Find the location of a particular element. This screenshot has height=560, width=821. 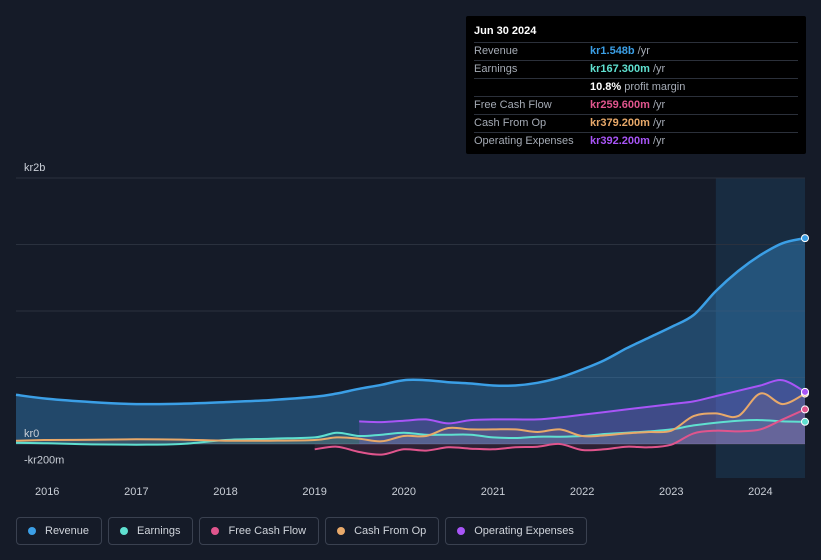

free-cash-flow-area is located at coordinates (559, 432).